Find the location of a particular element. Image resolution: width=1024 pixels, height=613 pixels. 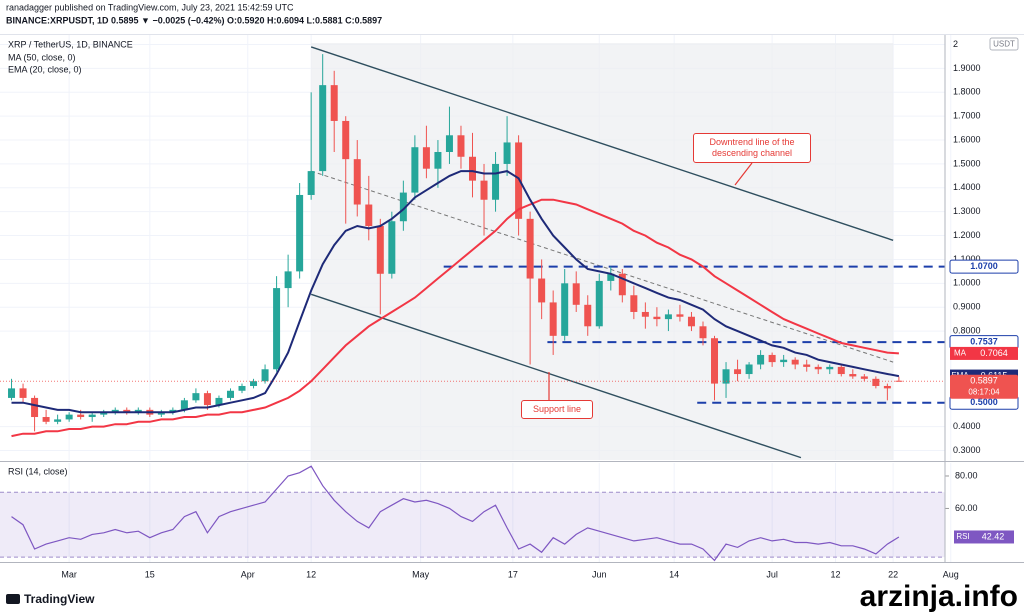

y-tick-label: 1.6000 is located at coordinates (967, 139).